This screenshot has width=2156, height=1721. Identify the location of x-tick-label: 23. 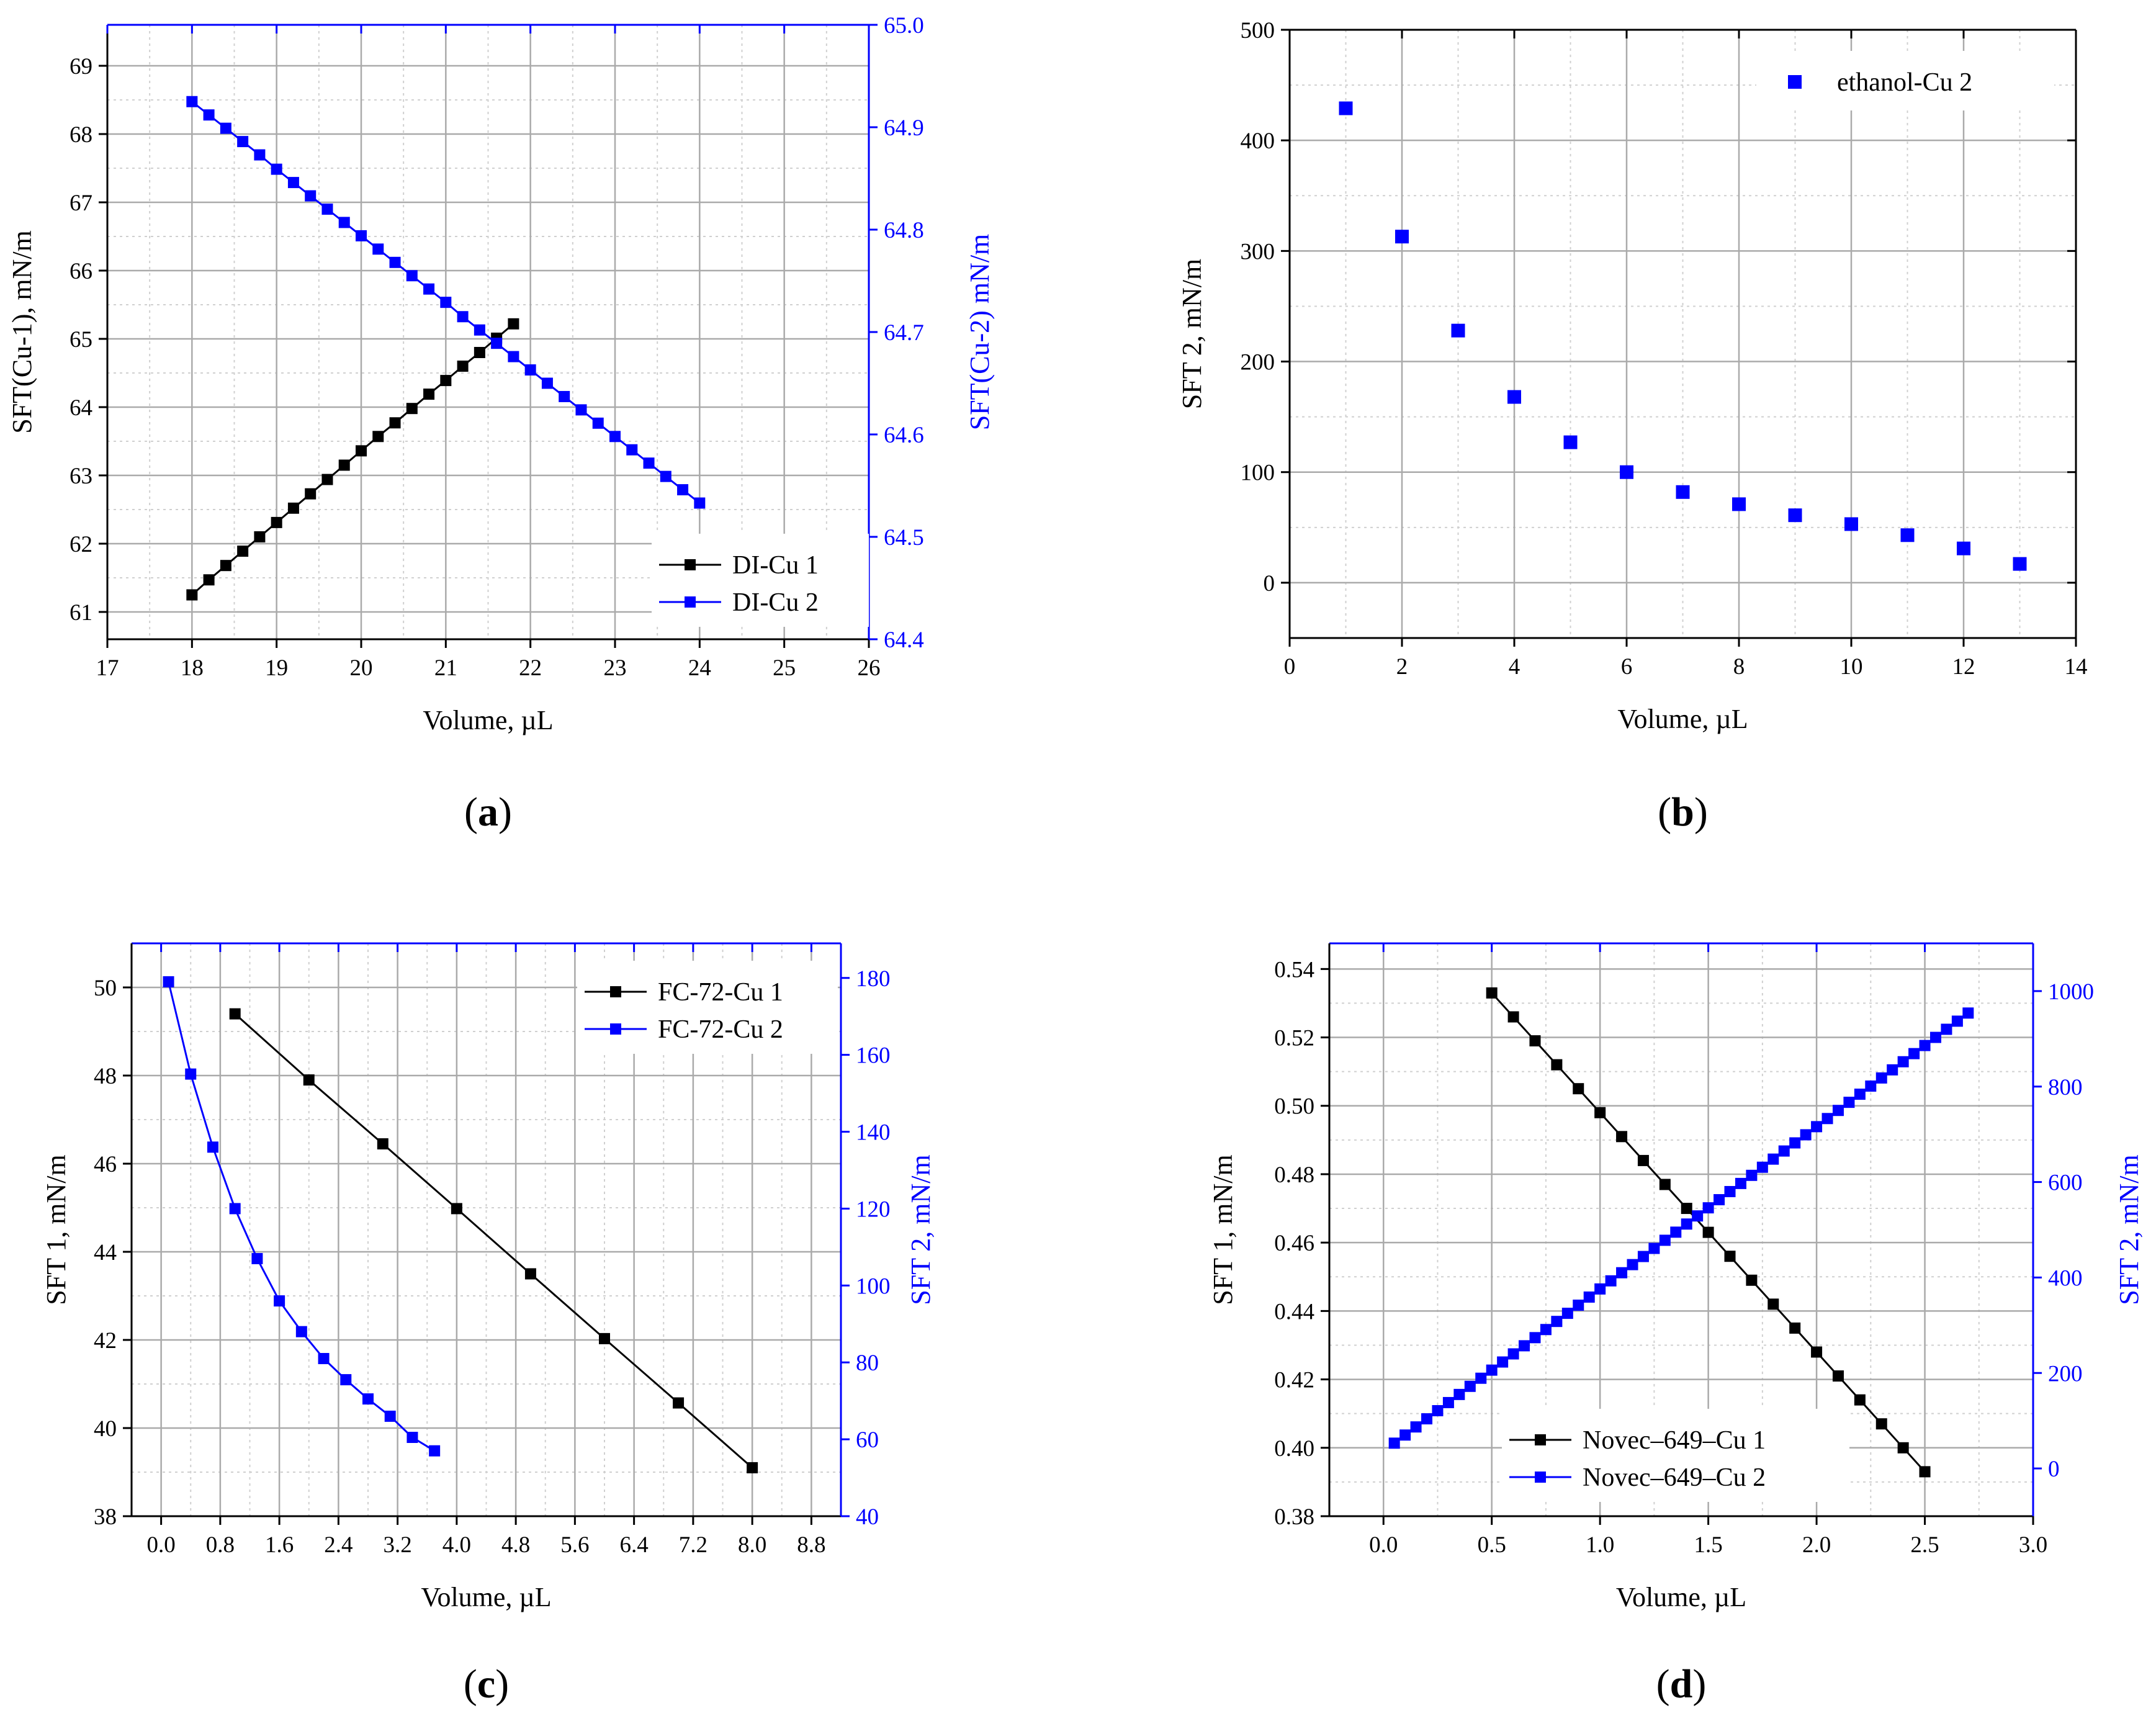
(615, 668).